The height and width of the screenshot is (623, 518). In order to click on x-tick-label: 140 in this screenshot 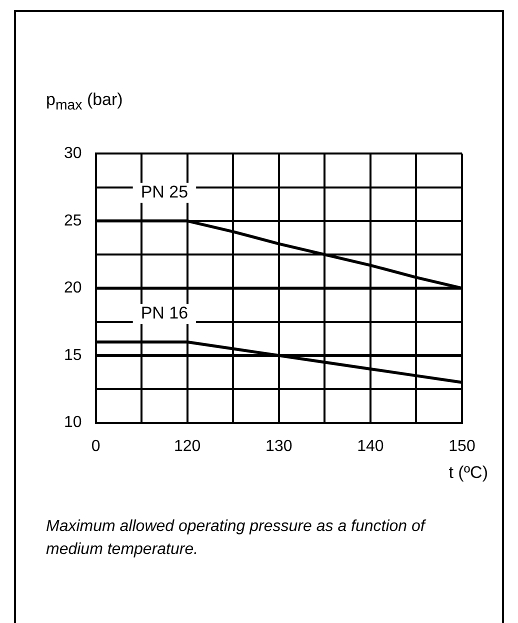, I will do `click(370, 446)`.